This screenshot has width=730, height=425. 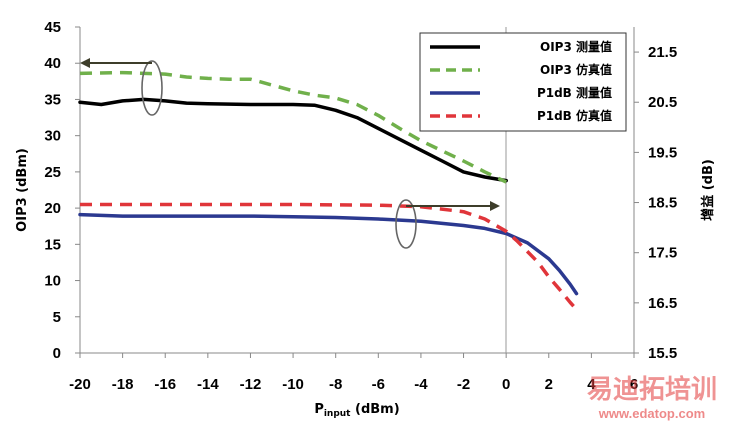 What do you see at coordinates (574, 115) in the screenshot?
I see `legend-label-p1db-simulated: P1dB 仿真值` at bounding box center [574, 115].